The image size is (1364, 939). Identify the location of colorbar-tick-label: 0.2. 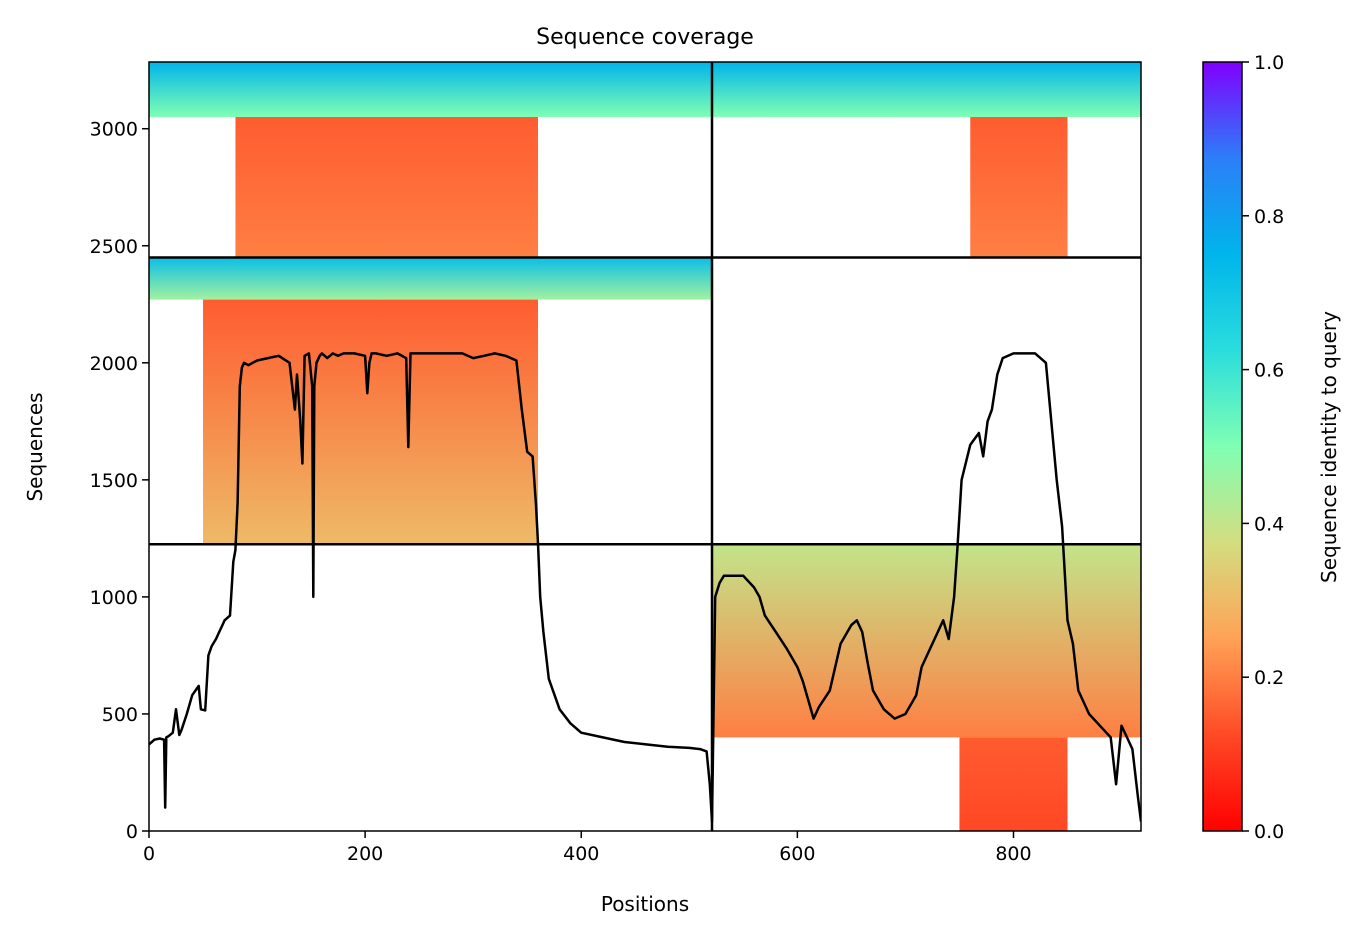
(1269, 678).